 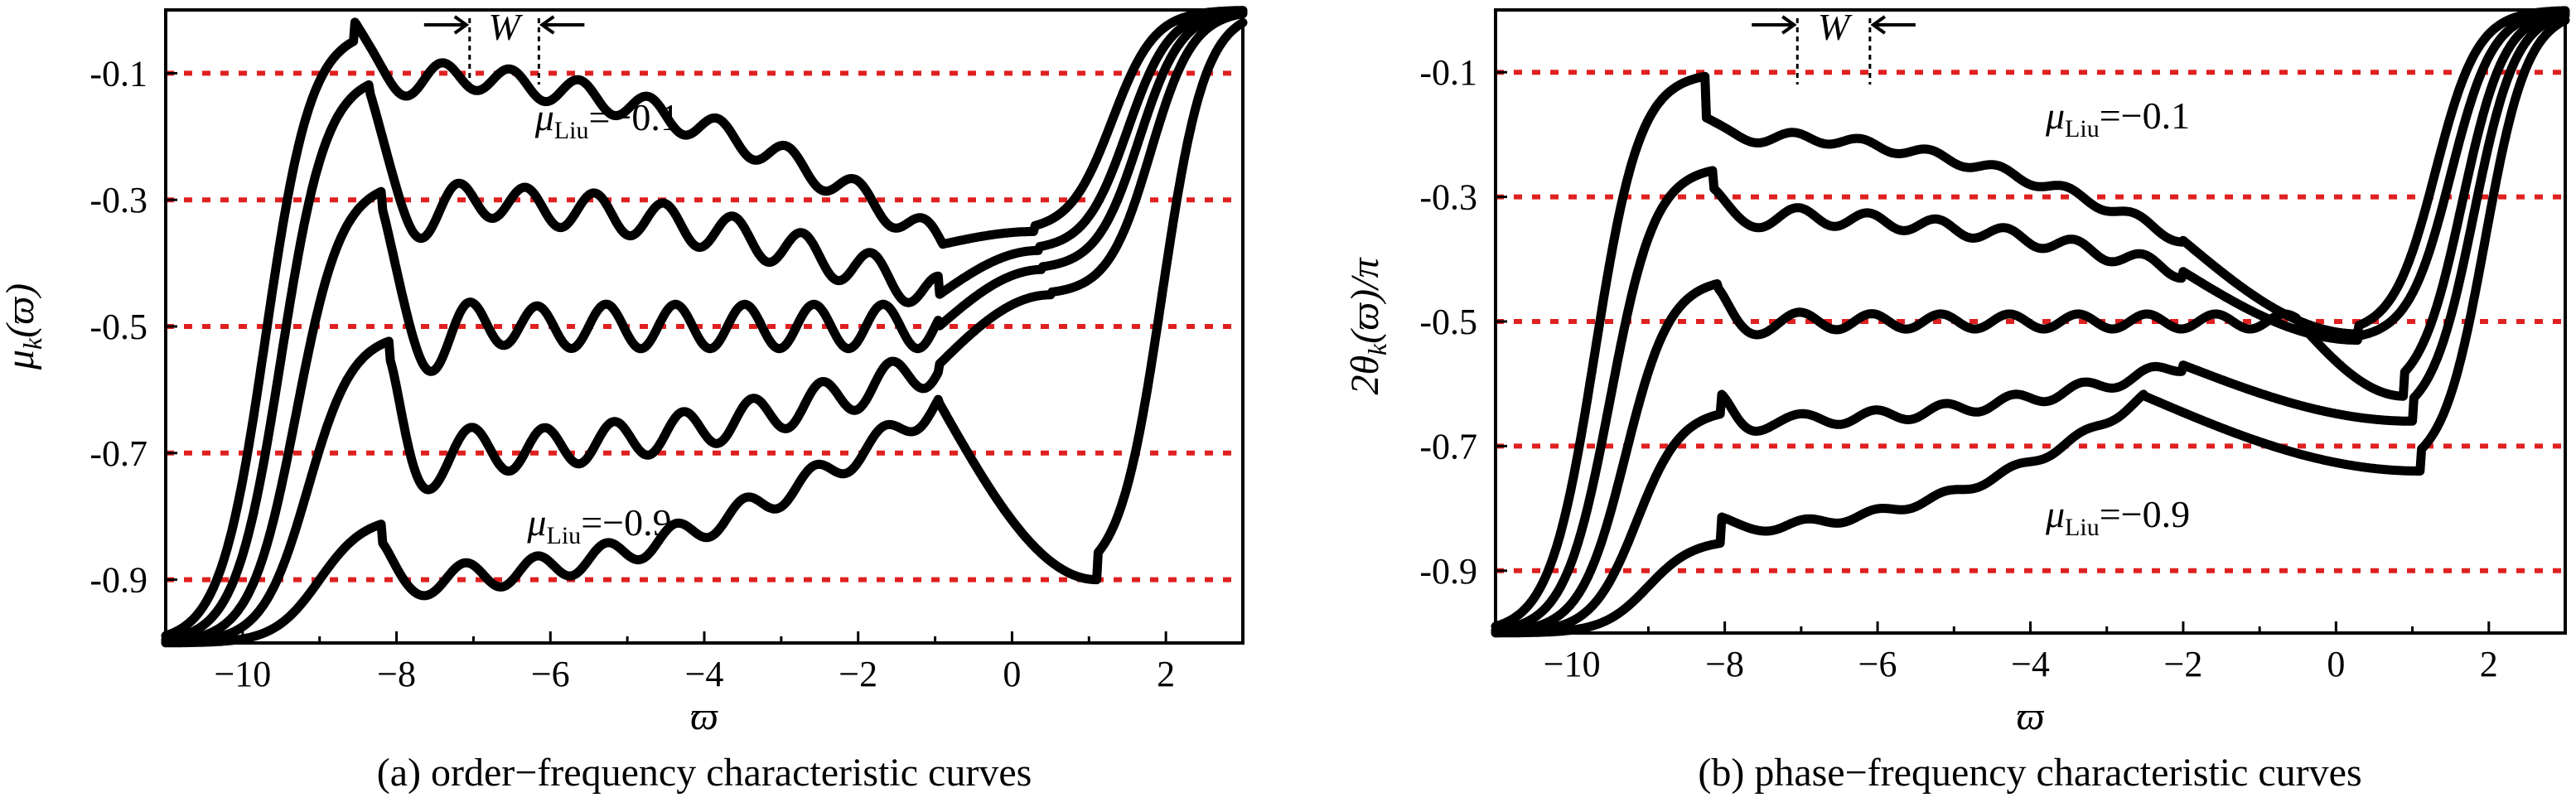 What do you see at coordinates (23, 327) in the screenshot?
I see `y-axis-label: μk(ϖ)` at bounding box center [23, 327].